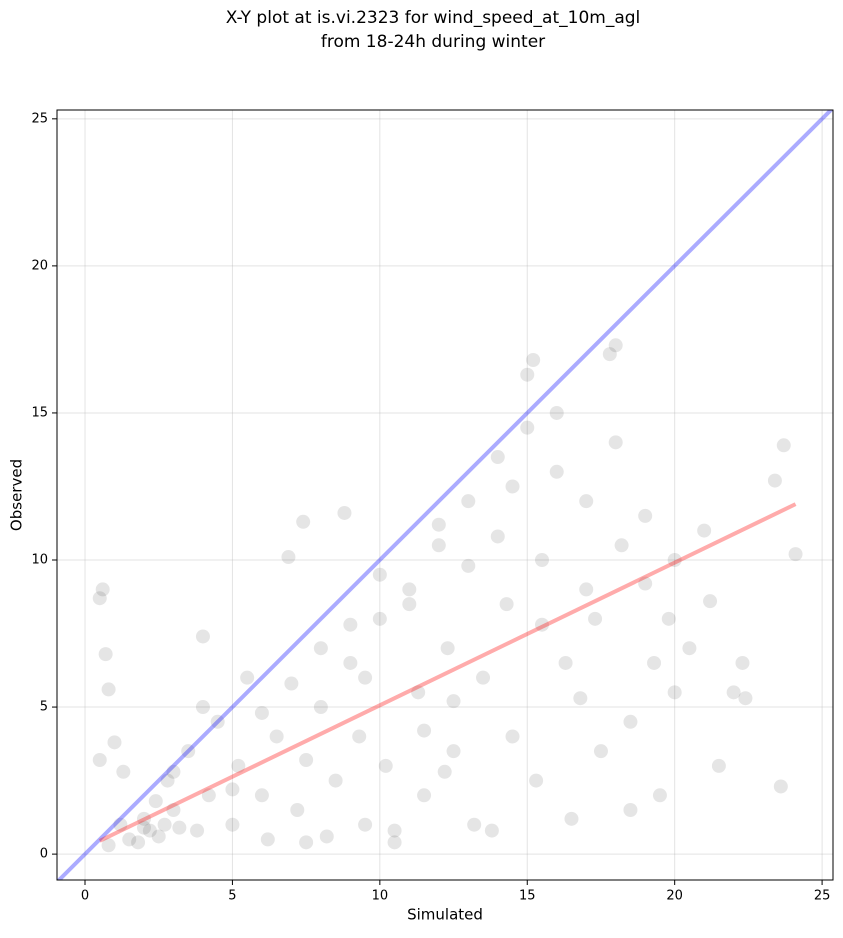  What do you see at coordinates (232, 896) in the screenshot?
I see `x-tick-label: 5` at bounding box center [232, 896].